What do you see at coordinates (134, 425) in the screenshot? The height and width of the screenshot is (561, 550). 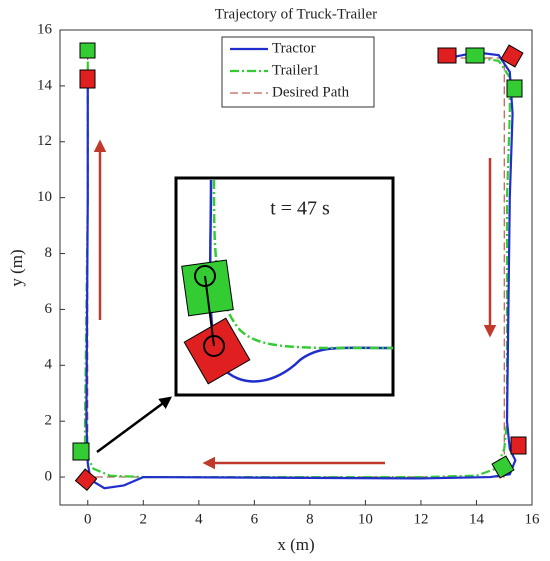 I see `zoom-arrow` at bounding box center [134, 425].